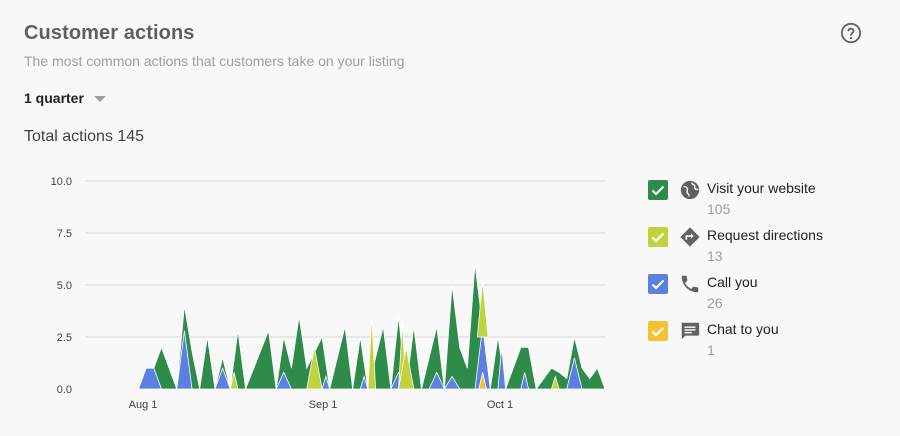  Describe the element at coordinates (500, 405) in the screenshot. I see `x-tick-label: Oct 1` at that location.